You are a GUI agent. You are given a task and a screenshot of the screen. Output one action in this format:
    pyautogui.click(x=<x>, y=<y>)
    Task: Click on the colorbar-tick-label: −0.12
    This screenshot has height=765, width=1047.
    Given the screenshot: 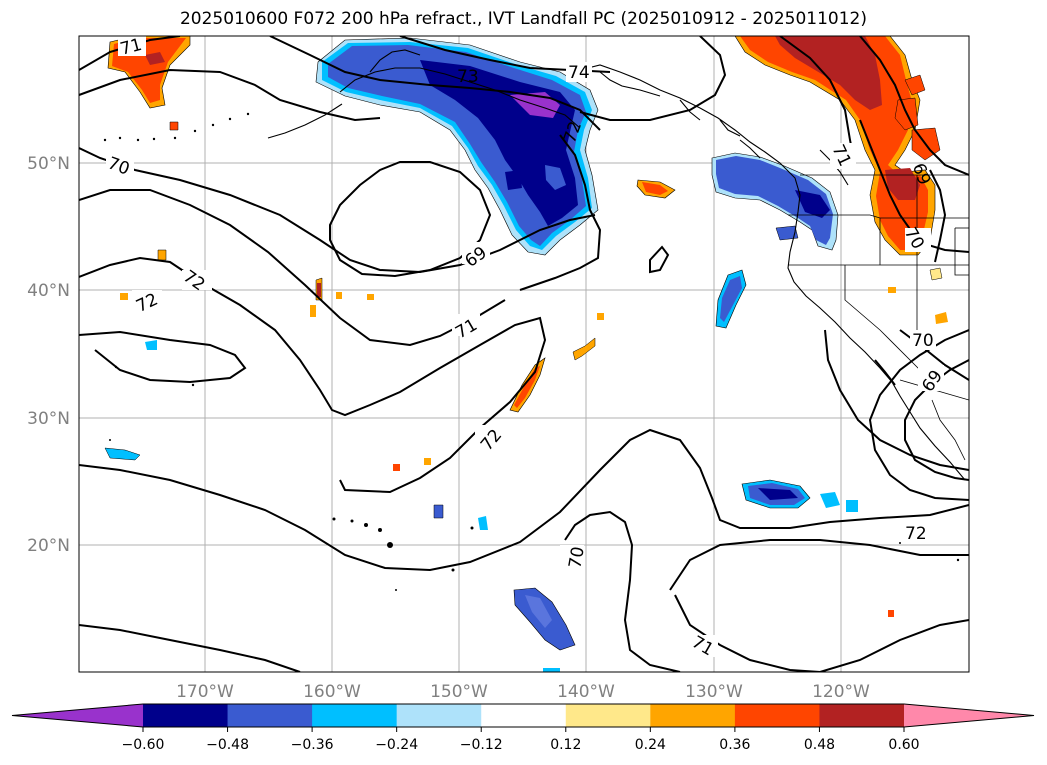 What is the action you would take?
    pyautogui.click(x=481, y=745)
    